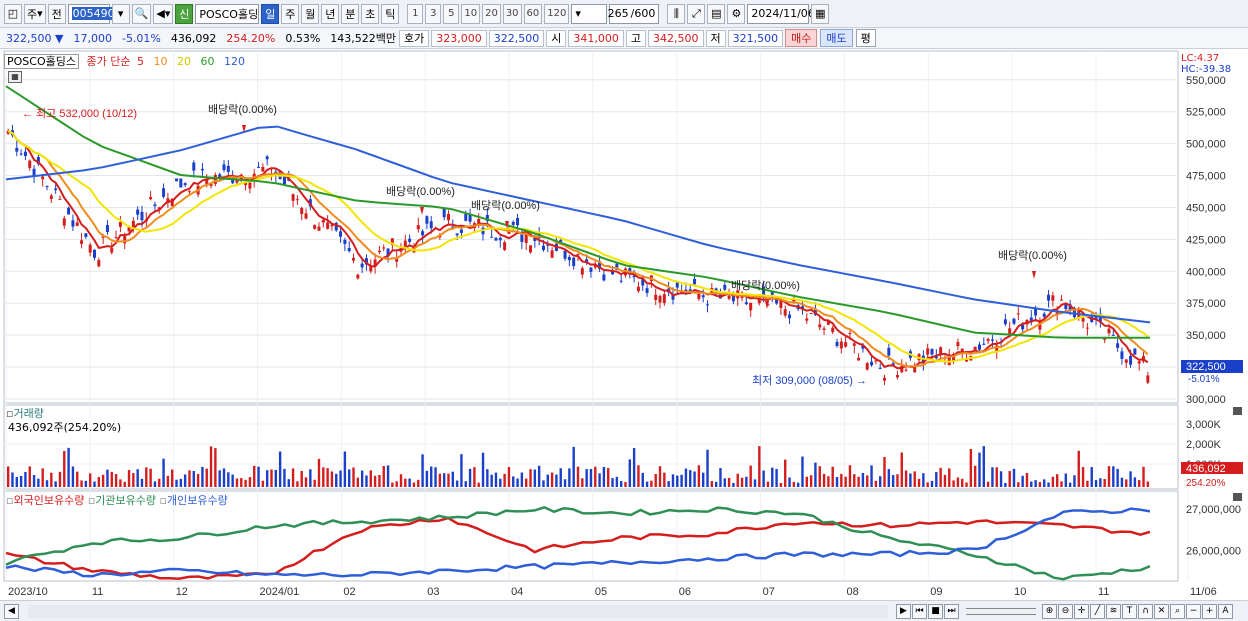 The width and height of the screenshot is (1248, 621). Describe the element at coordinates (390, 13) in the screenshot. I see `period-tick-button: 틱` at that location.